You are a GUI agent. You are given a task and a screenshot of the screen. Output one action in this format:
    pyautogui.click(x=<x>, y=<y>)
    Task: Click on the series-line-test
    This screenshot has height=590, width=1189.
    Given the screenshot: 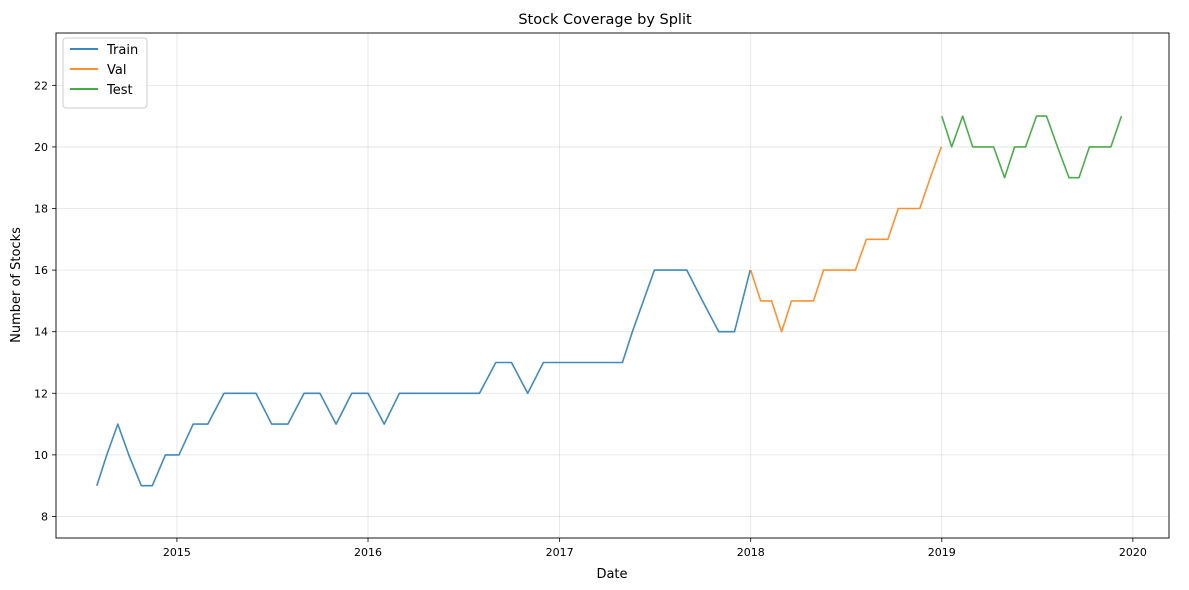 What is the action you would take?
    pyautogui.click(x=1032, y=147)
    